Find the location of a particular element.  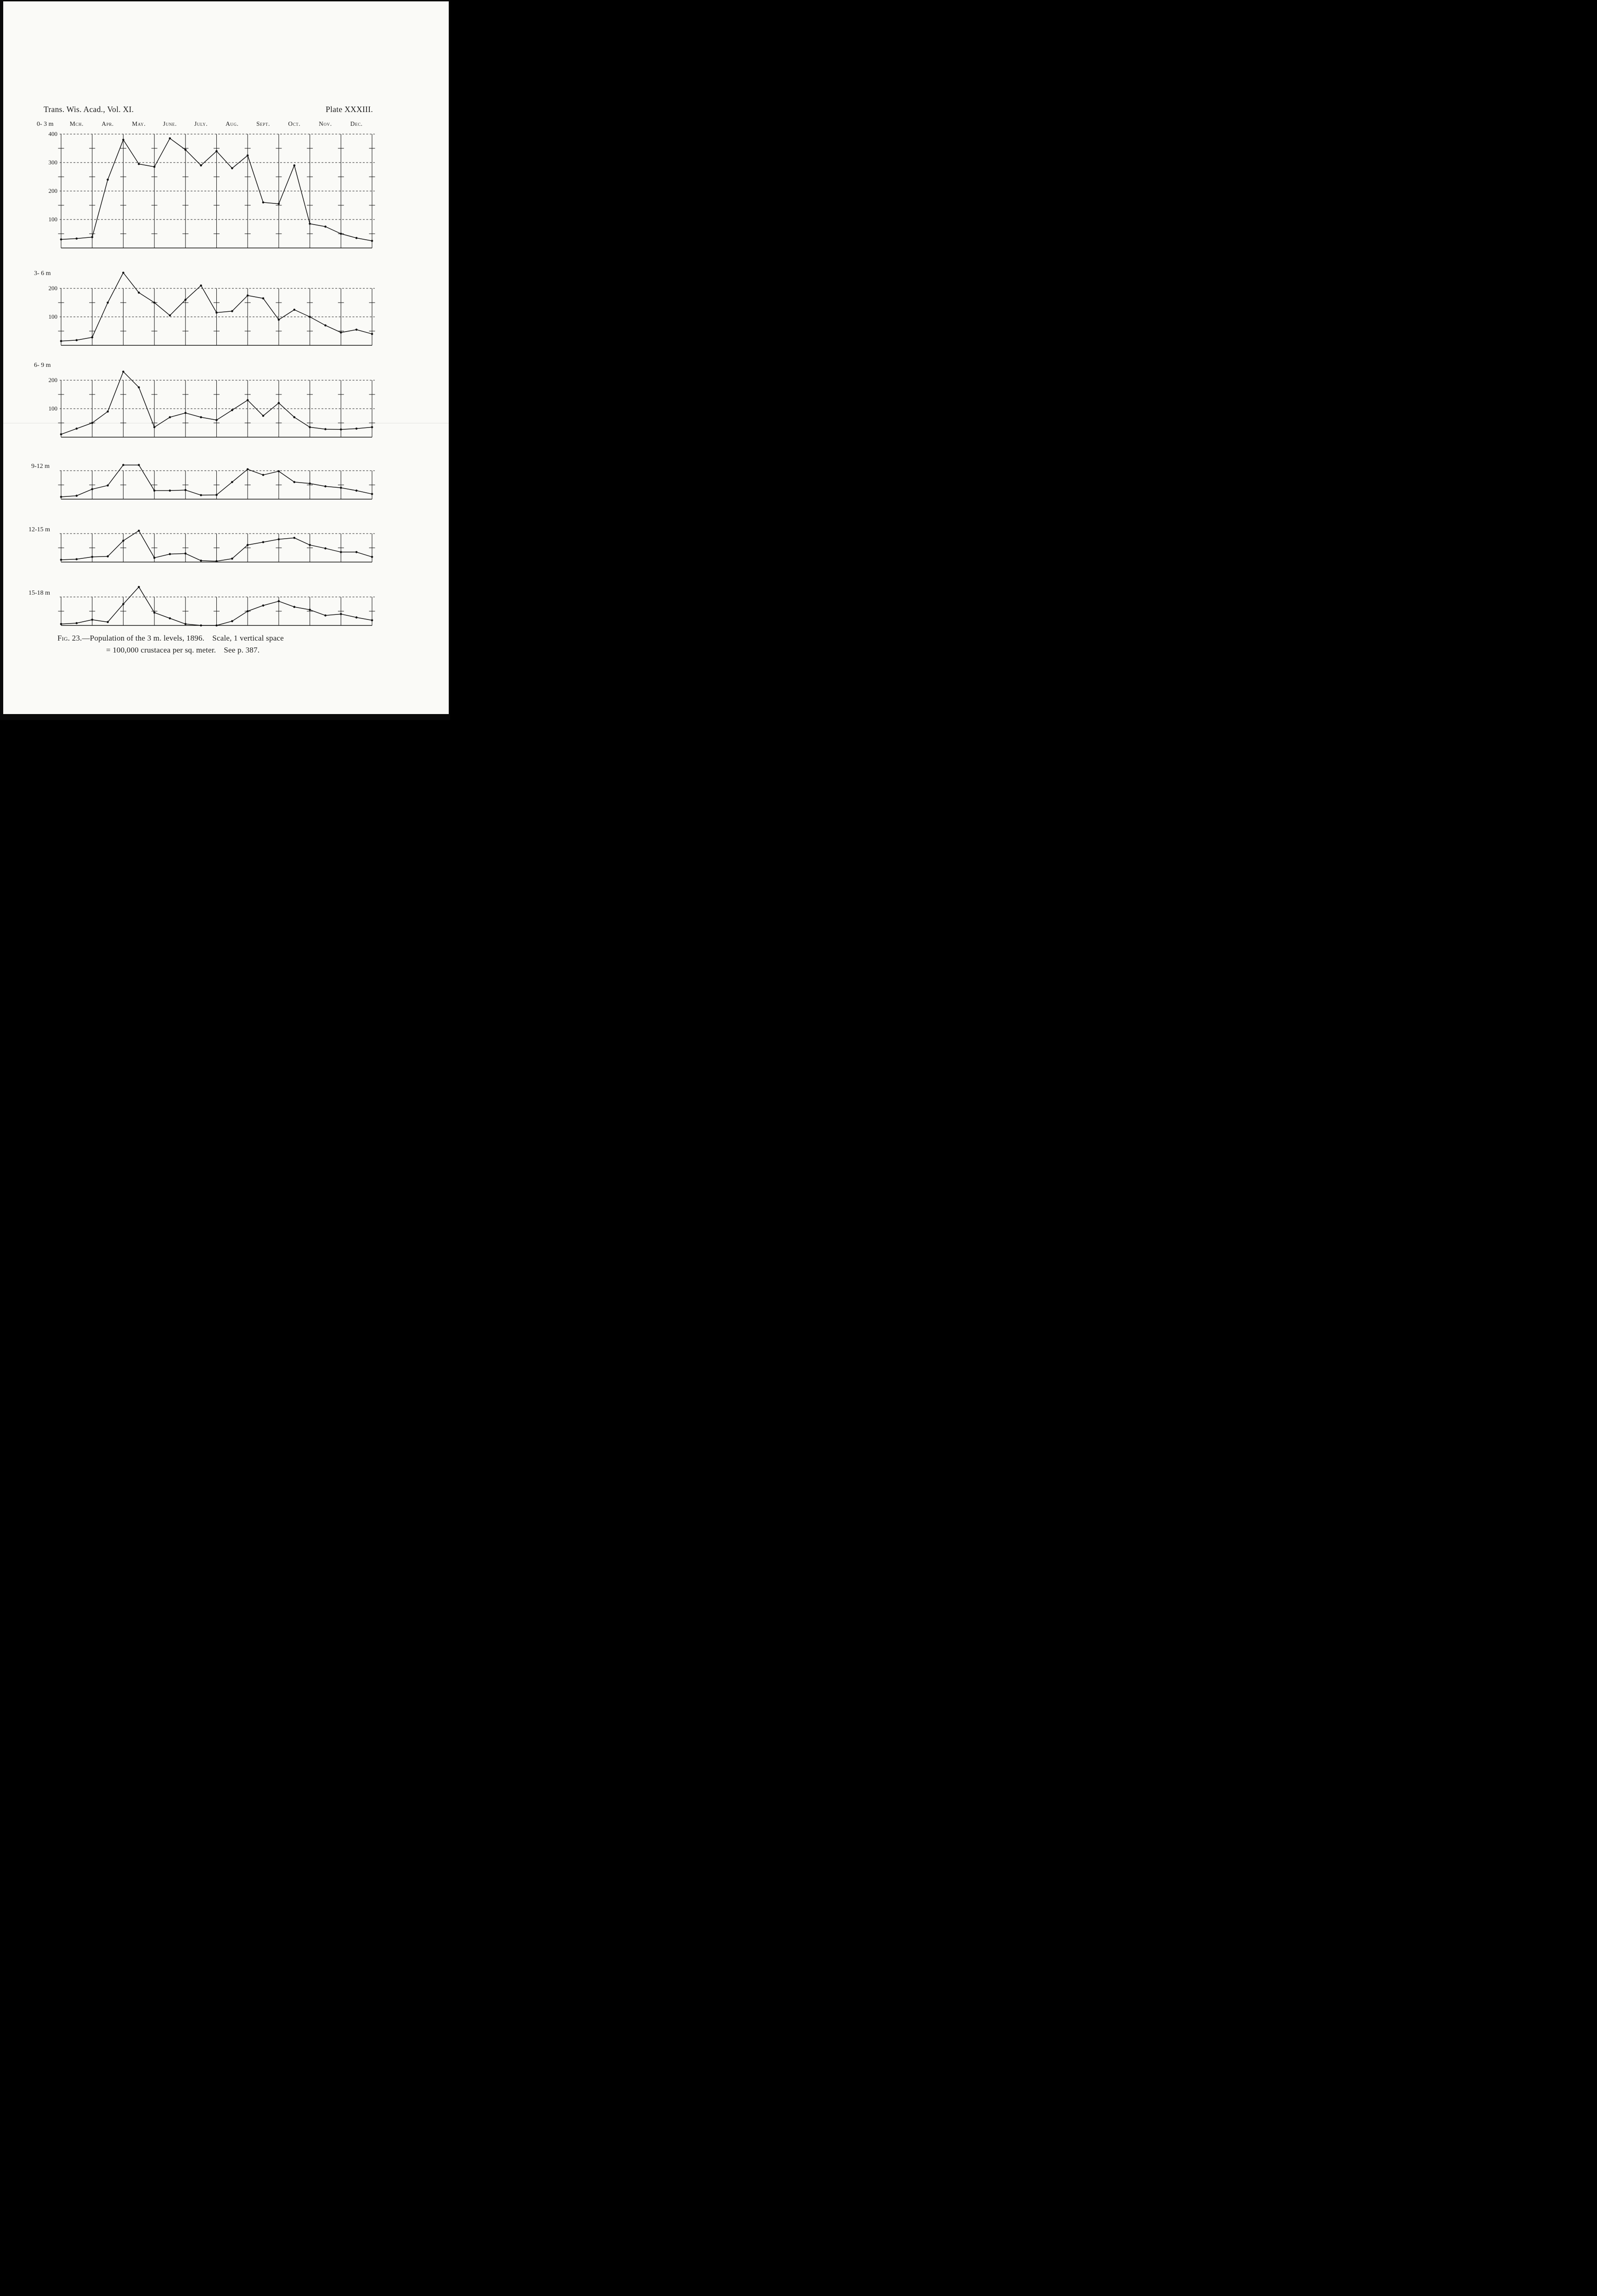

month-label: Mch. is located at coordinates (76, 124).